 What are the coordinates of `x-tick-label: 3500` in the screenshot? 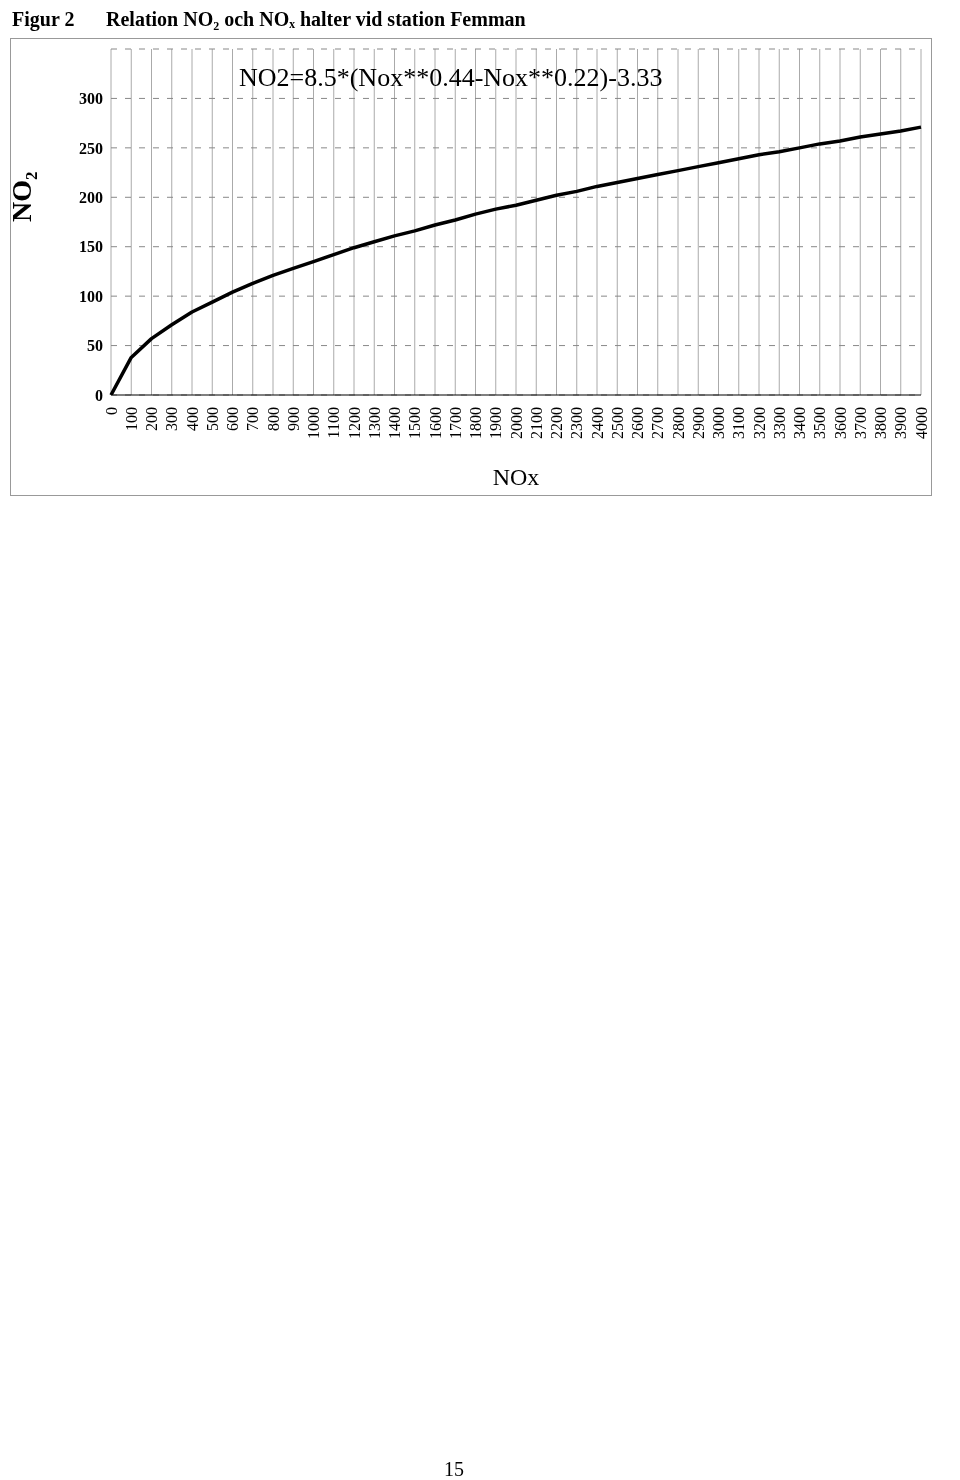 It's located at (820, 423).